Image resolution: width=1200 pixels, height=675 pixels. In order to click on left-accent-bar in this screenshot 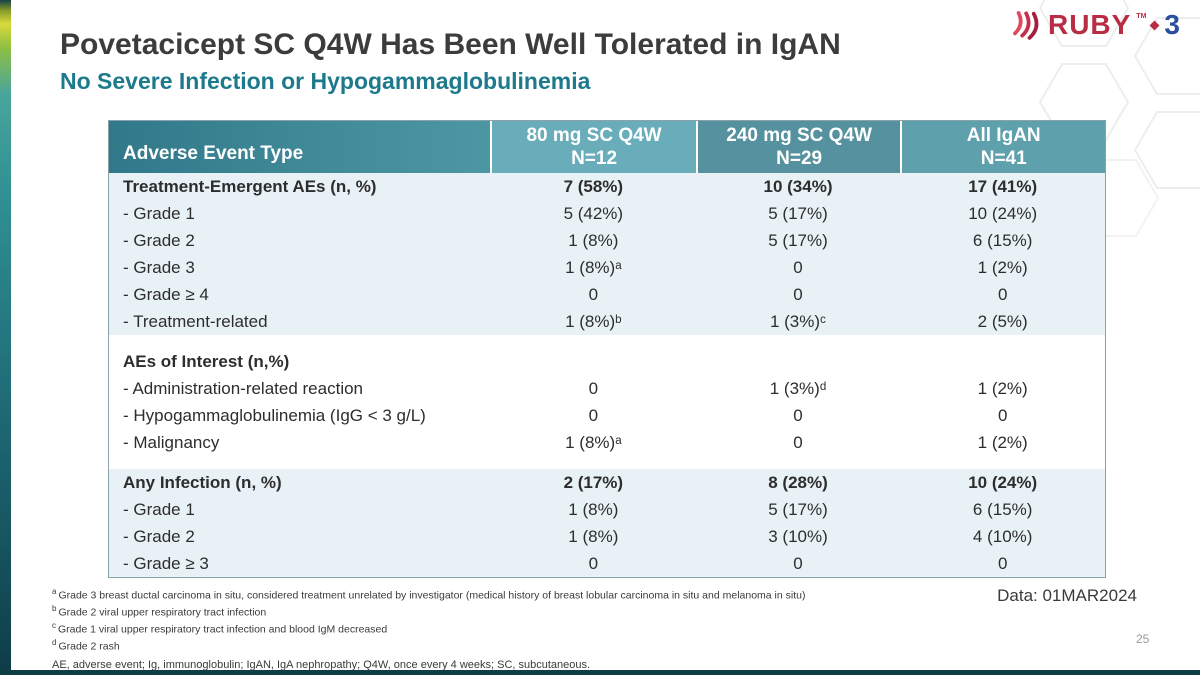, I will do `click(5, 337)`.